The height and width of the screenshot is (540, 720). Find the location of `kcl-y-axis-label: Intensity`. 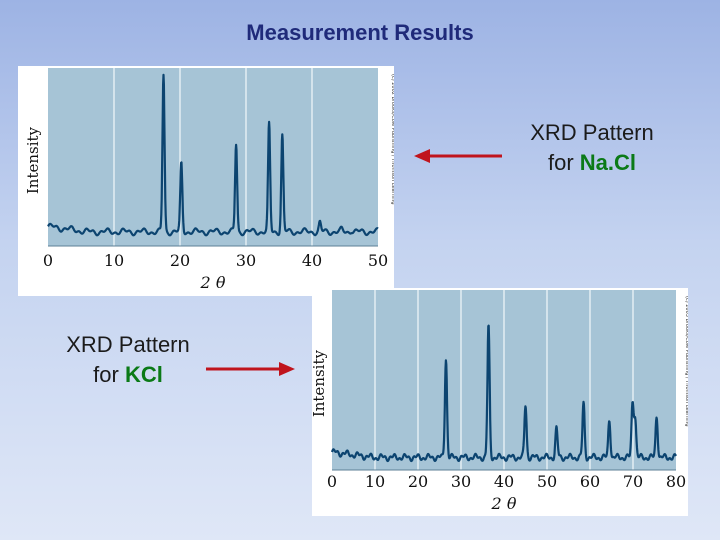

kcl-y-axis-label: Intensity is located at coordinates (320, 384).